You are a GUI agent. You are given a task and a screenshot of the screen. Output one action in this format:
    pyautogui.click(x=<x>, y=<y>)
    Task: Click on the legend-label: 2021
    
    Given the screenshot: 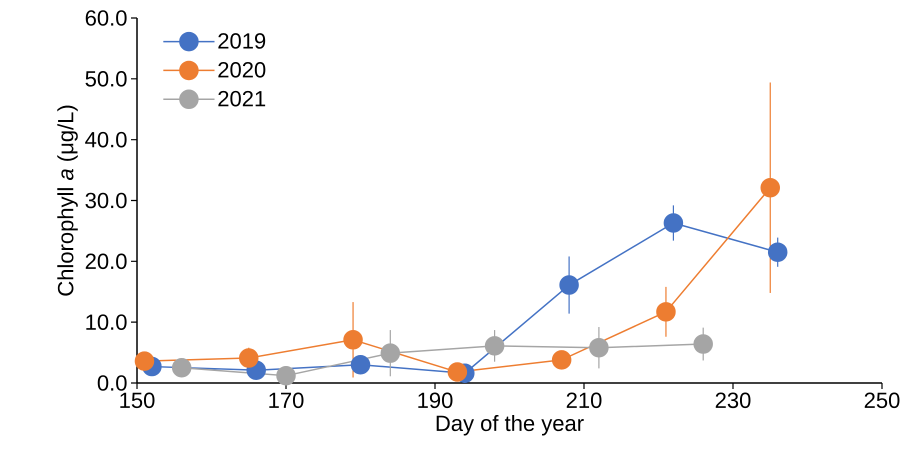 What is the action you would take?
    pyautogui.click(x=242, y=98)
    